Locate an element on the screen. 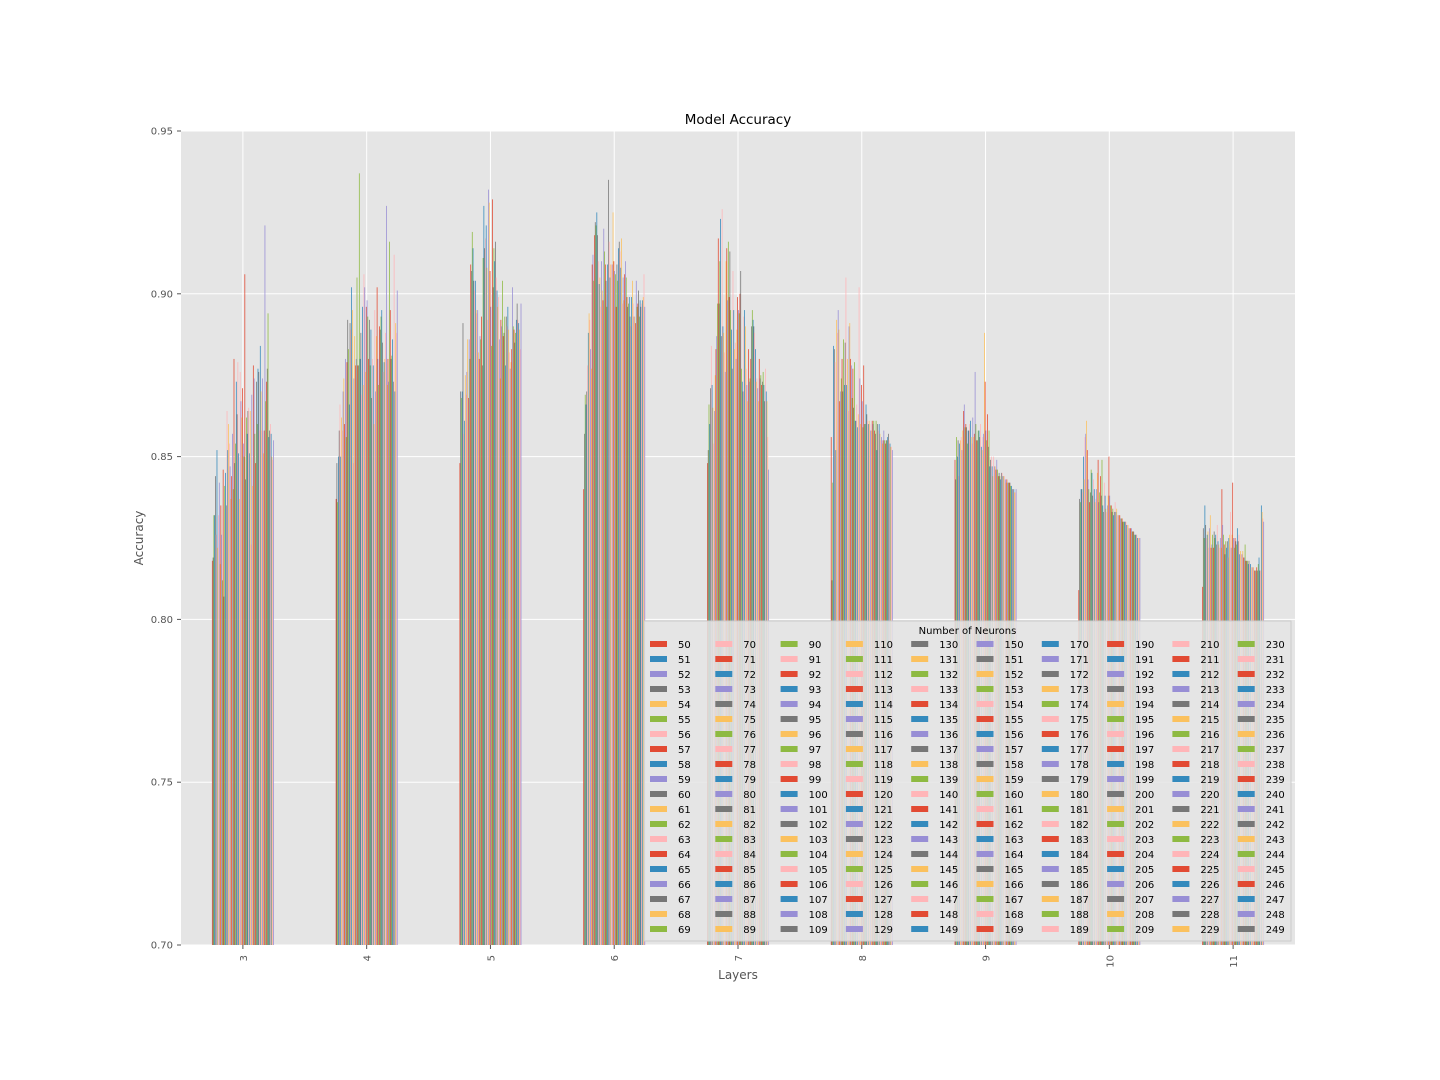 The width and height of the screenshot is (1440, 1080). x-tick-label: 6 is located at coordinates (615, 958).